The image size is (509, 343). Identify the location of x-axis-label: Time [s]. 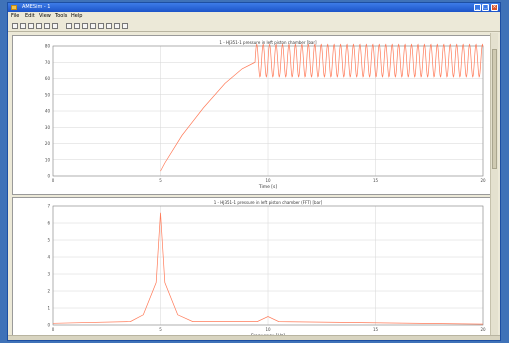
(268, 187).